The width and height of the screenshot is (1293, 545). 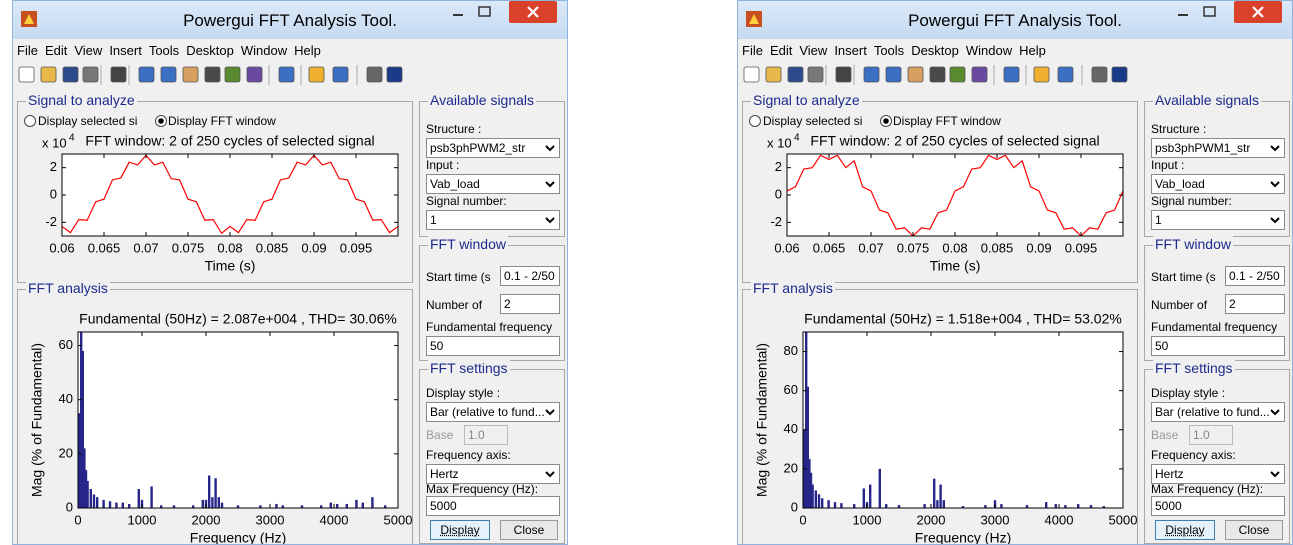 What do you see at coordinates (188, 247) in the screenshot?
I see `x-tick-label: 0.075` at bounding box center [188, 247].